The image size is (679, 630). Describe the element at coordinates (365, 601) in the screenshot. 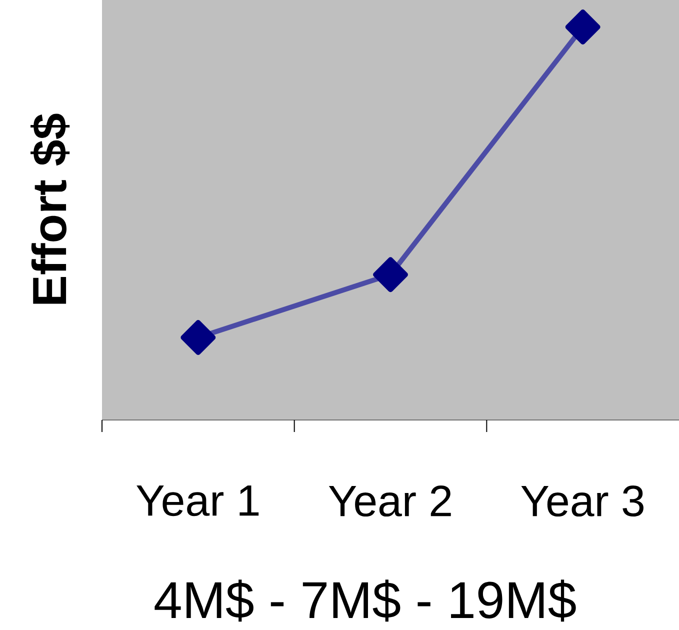

I see `x-axis-title: 4M$ - 7M$ - 19M$` at that location.